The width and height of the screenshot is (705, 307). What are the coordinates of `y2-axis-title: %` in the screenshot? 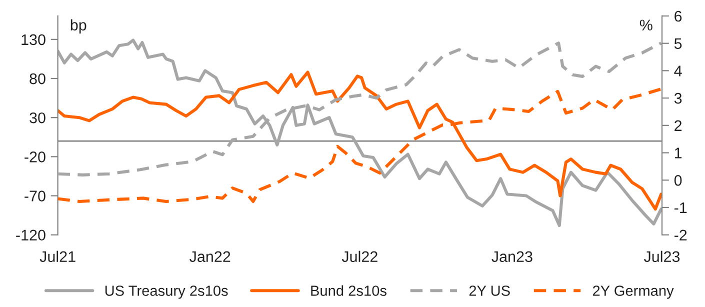 It's located at (646, 25).